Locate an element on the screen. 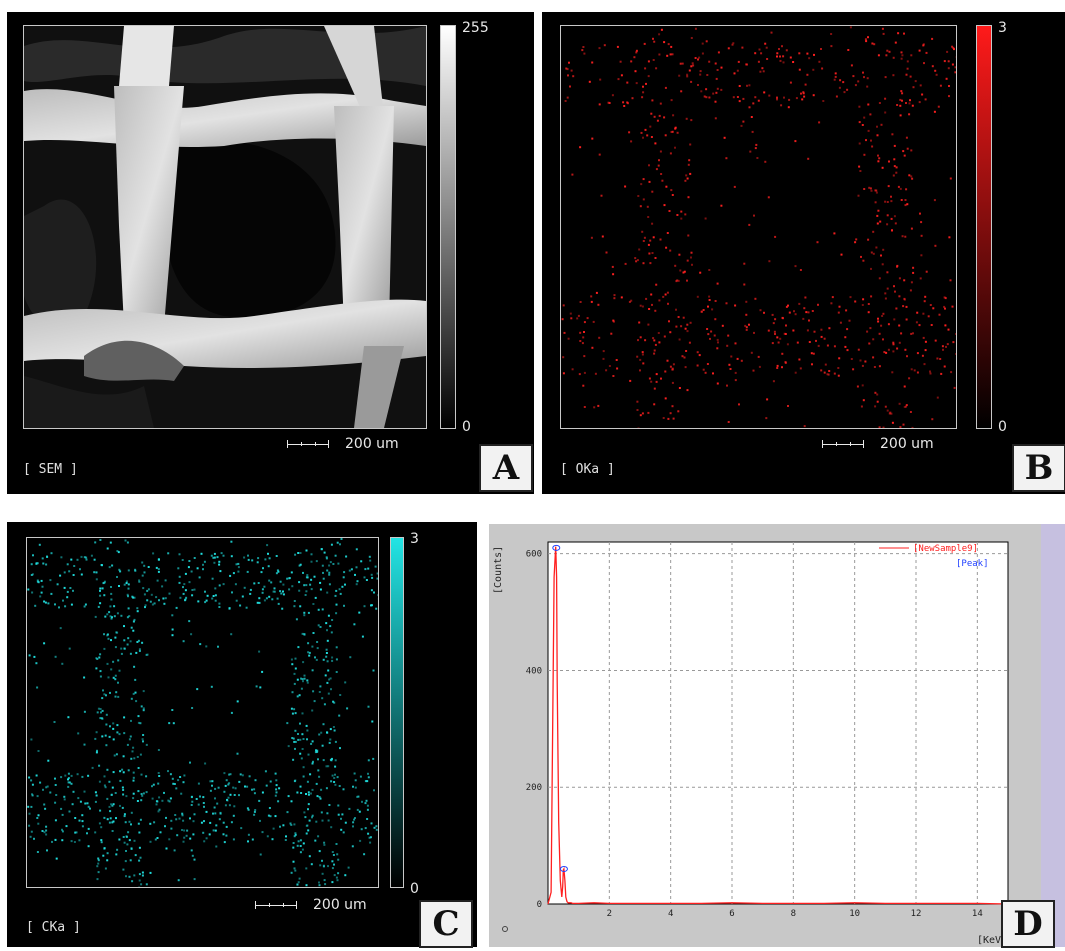  grayscale-colorbar is located at coordinates (448, 227).